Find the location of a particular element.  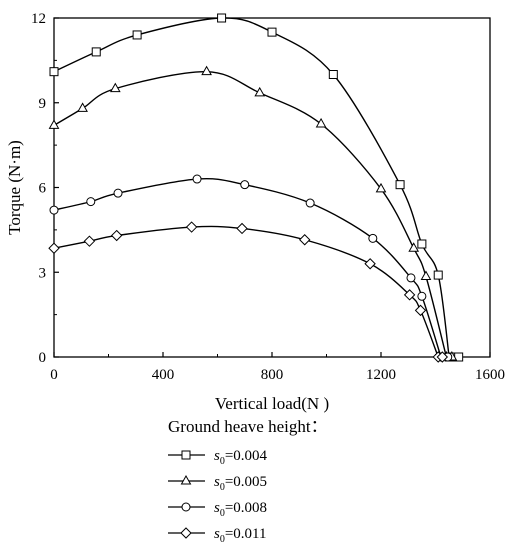

y-tick-label: 0 is located at coordinates (43, 358).